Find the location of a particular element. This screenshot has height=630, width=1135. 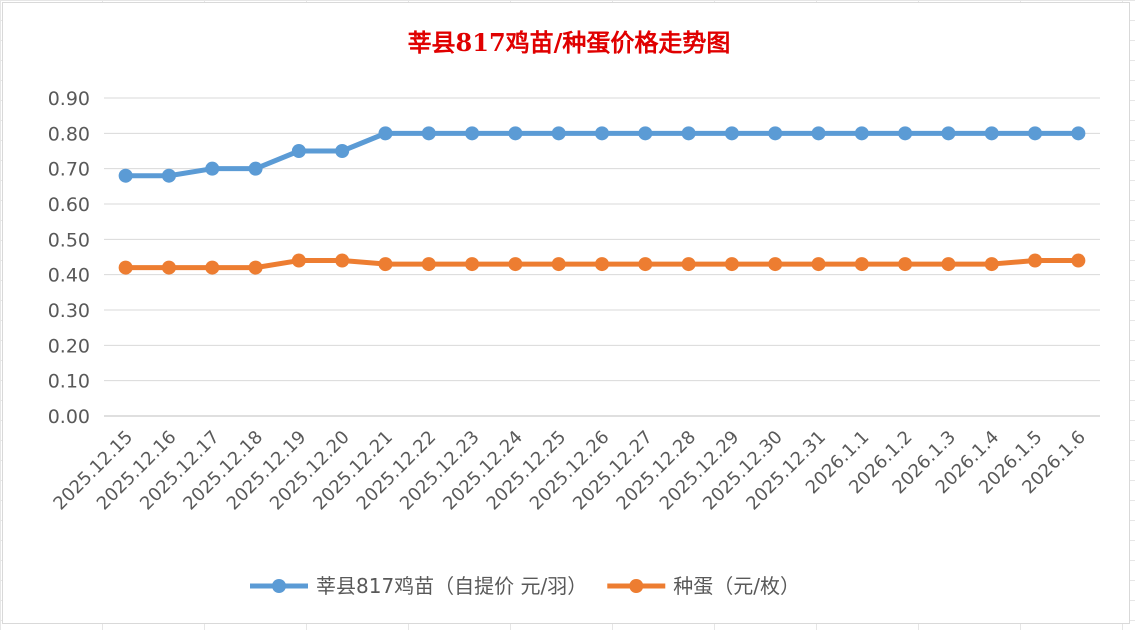

y-tick-label: 0.80 is located at coordinates (69, 134).